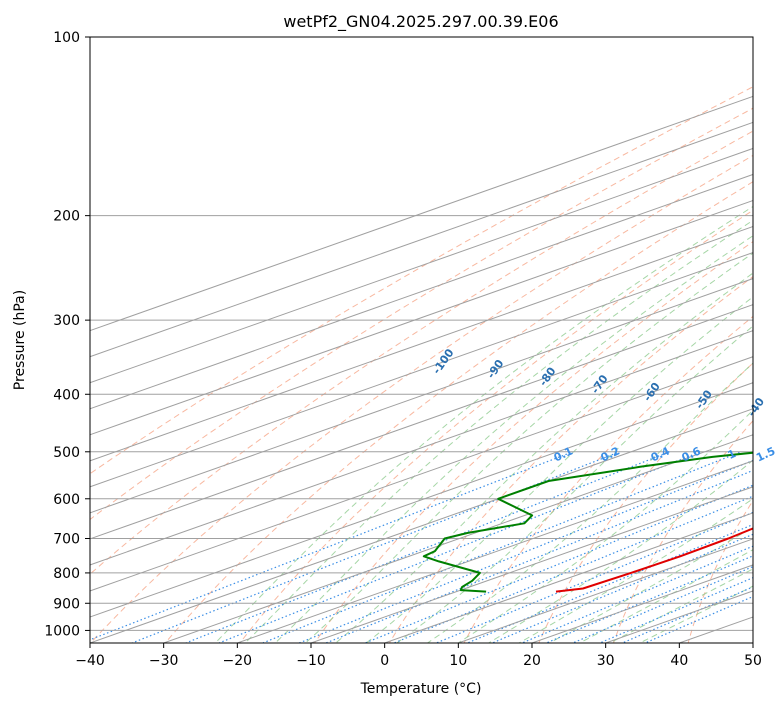 This screenshot has height=708, width=775. Describe the element at coordinates (66, 500) in the screenshot. I see `y-tick-label: 600` at that location.